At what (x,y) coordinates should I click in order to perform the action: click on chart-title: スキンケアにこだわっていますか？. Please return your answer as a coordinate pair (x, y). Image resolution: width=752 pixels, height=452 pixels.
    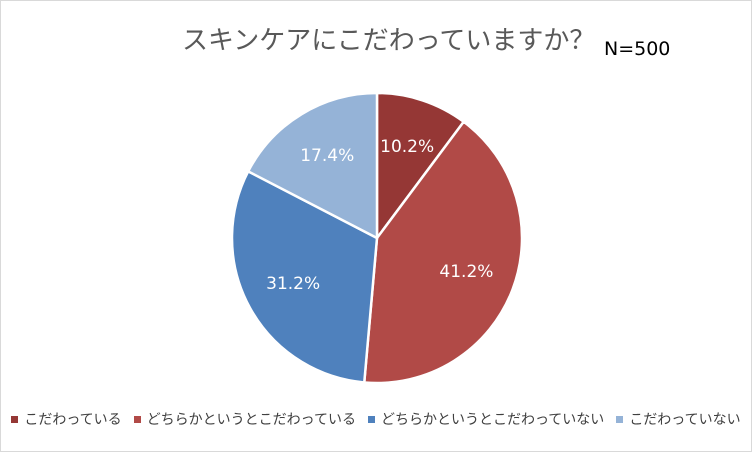
    Looking at the image, I should click on (389, 41).